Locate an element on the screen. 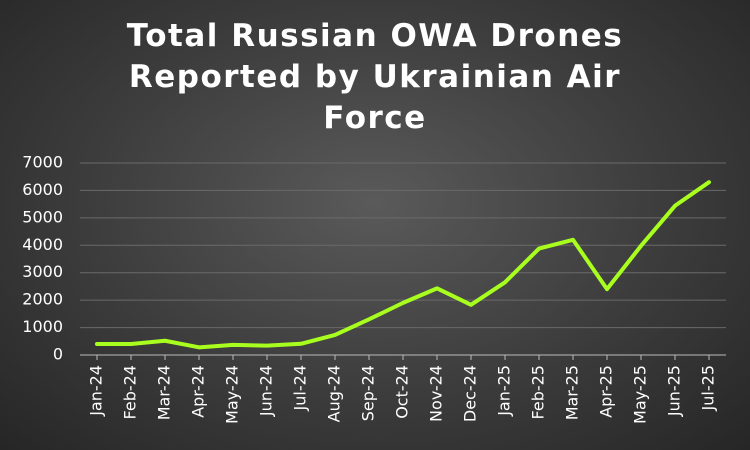 This screenshot has width=750, height=450. y-tick-label: 3000 is located at coordinates (42, 271).